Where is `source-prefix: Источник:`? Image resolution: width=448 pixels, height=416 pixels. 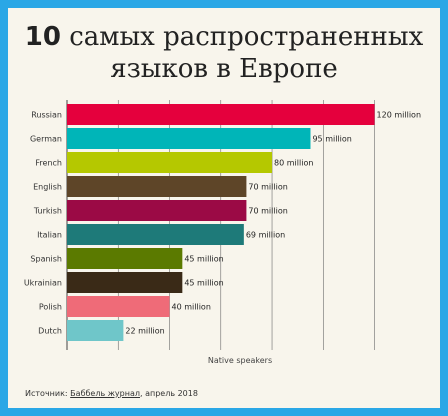 source-prefix: Источник: is located at coordinates (48, 393).